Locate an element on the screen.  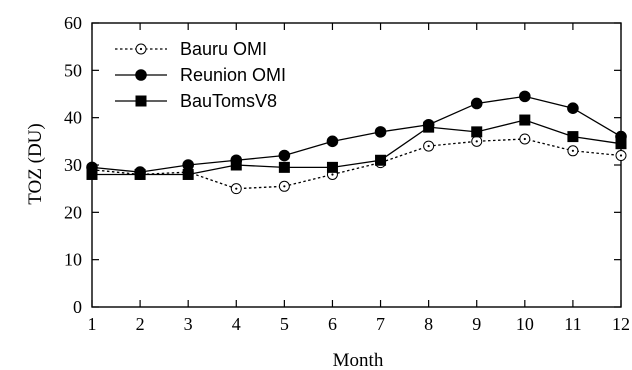
series-bauru-omi is located at coordinates (356, 164).